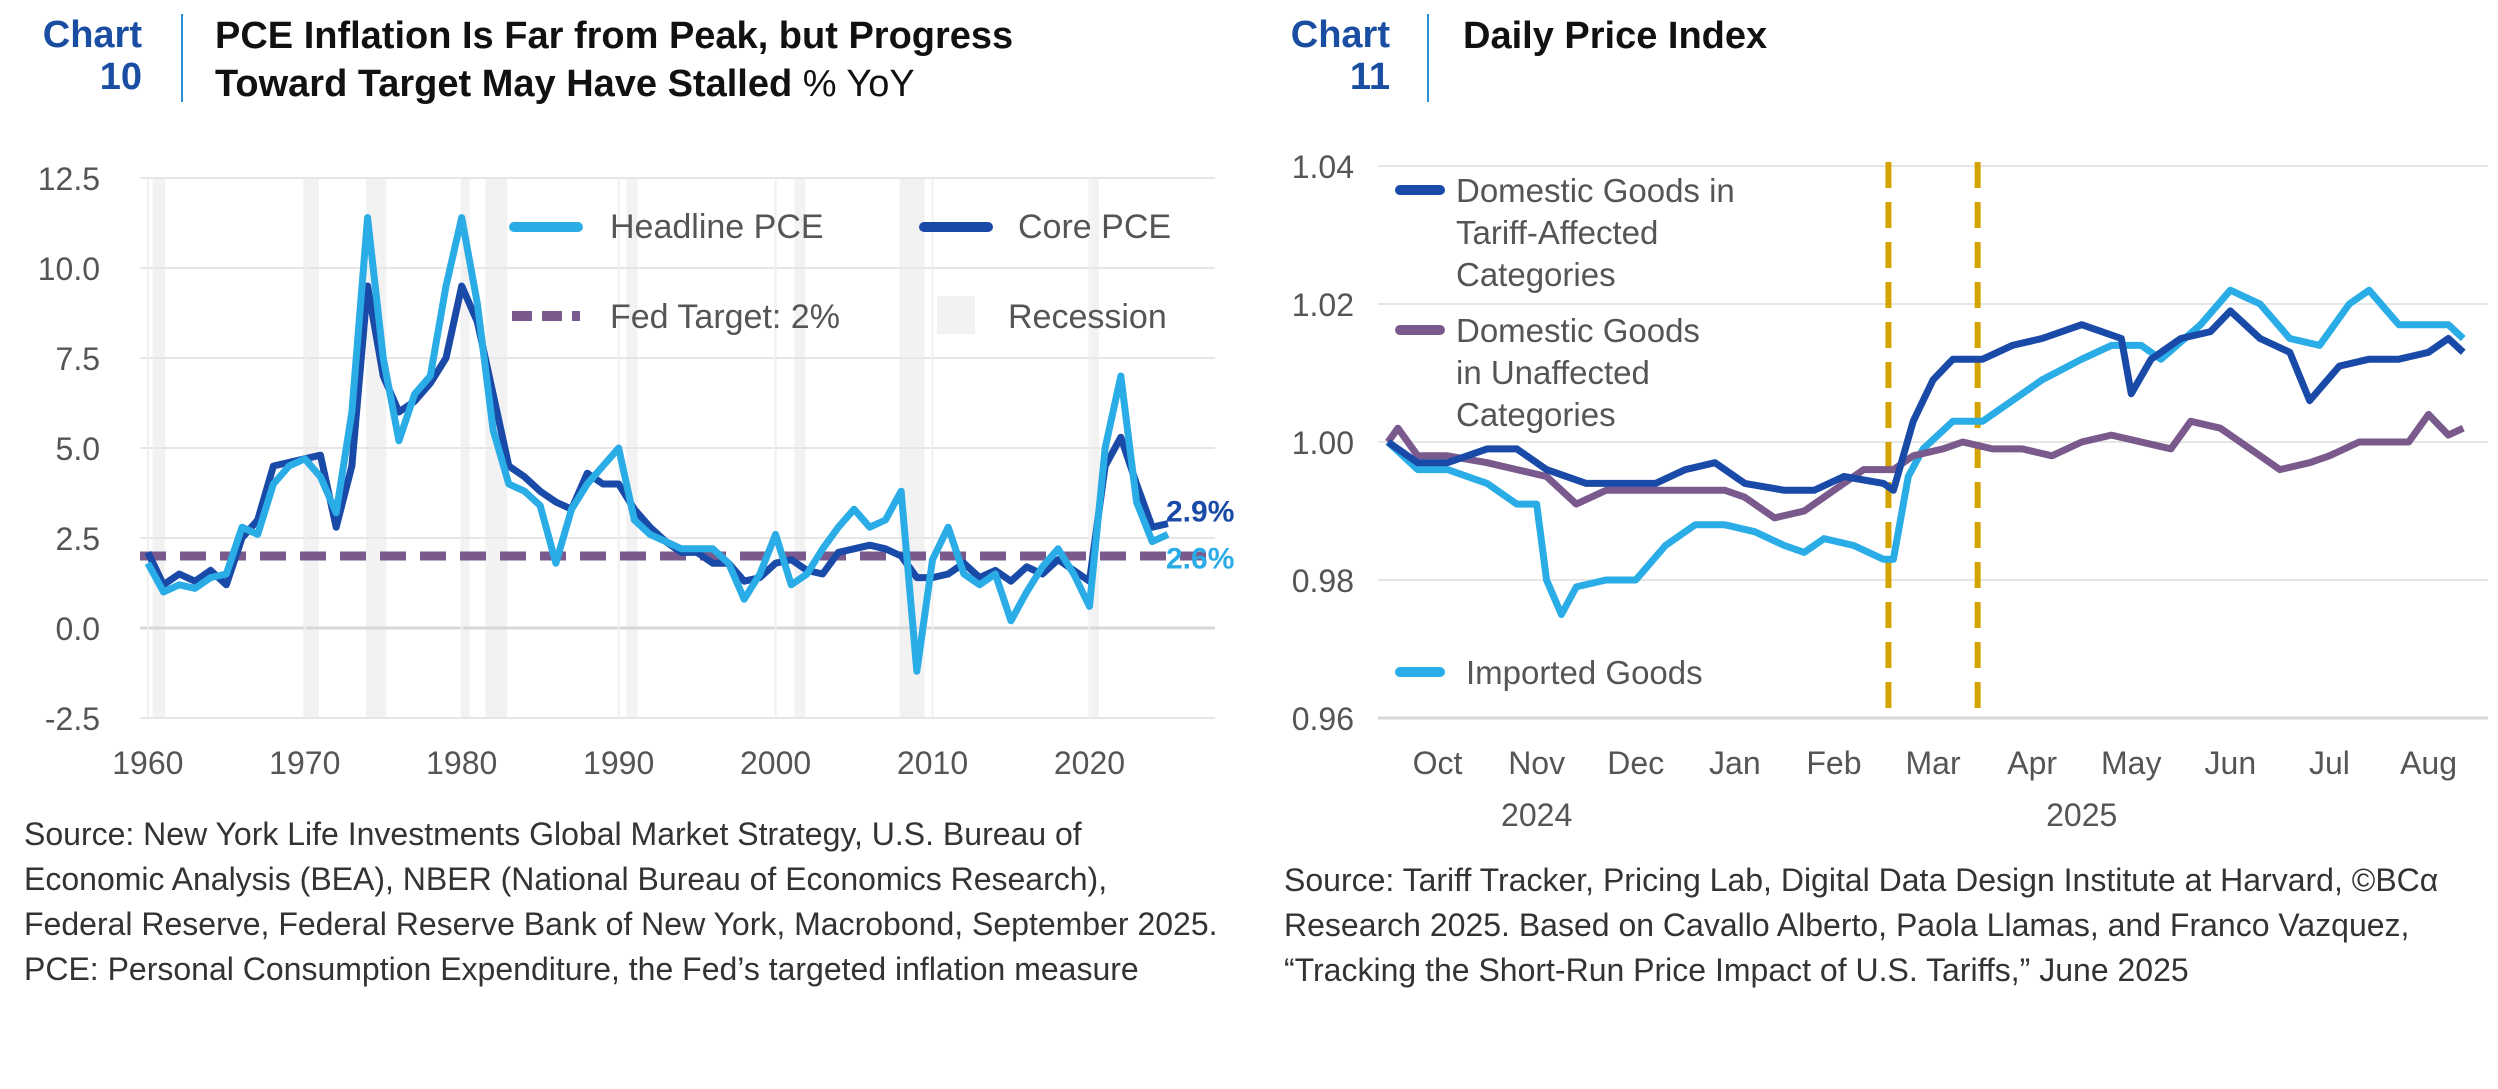  I want to click on imported-goods-line, so click(1925, 452).